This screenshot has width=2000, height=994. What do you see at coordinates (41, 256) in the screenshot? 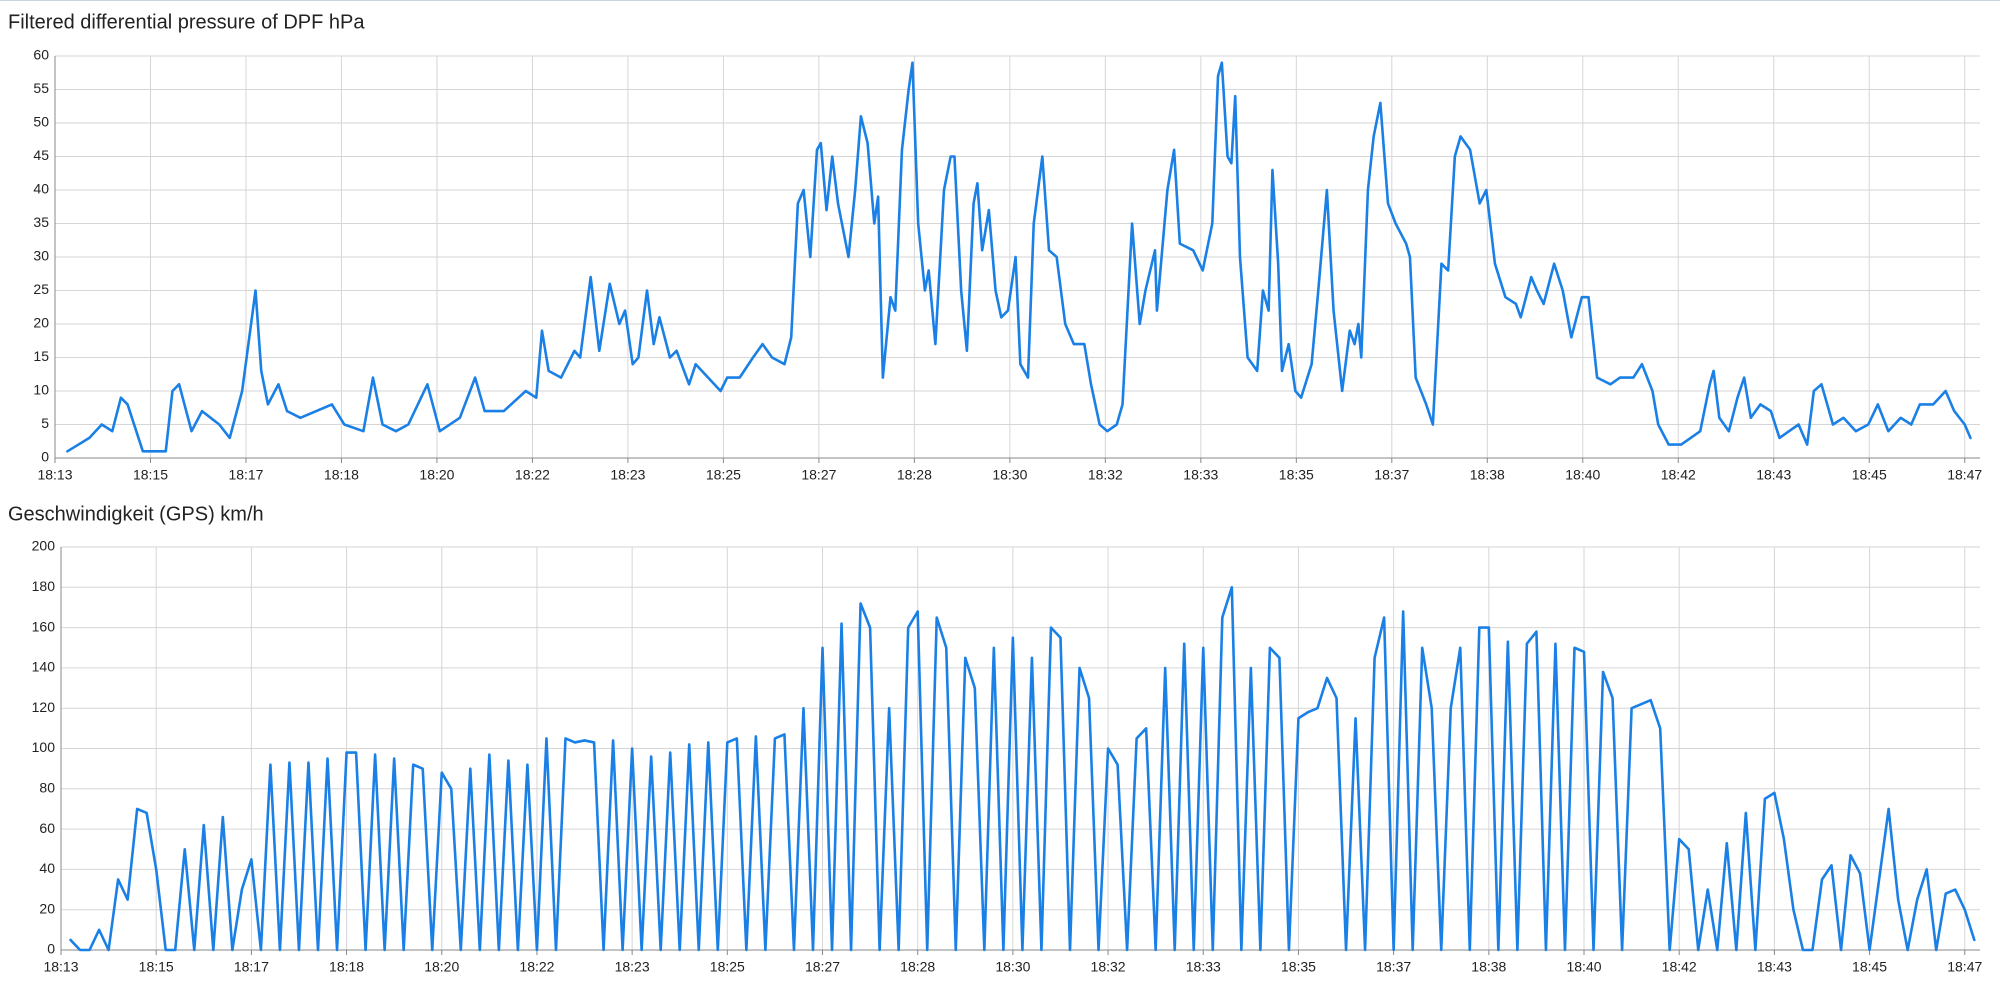
I see `y-tick-label: 30` at bounding box center [41, 256].